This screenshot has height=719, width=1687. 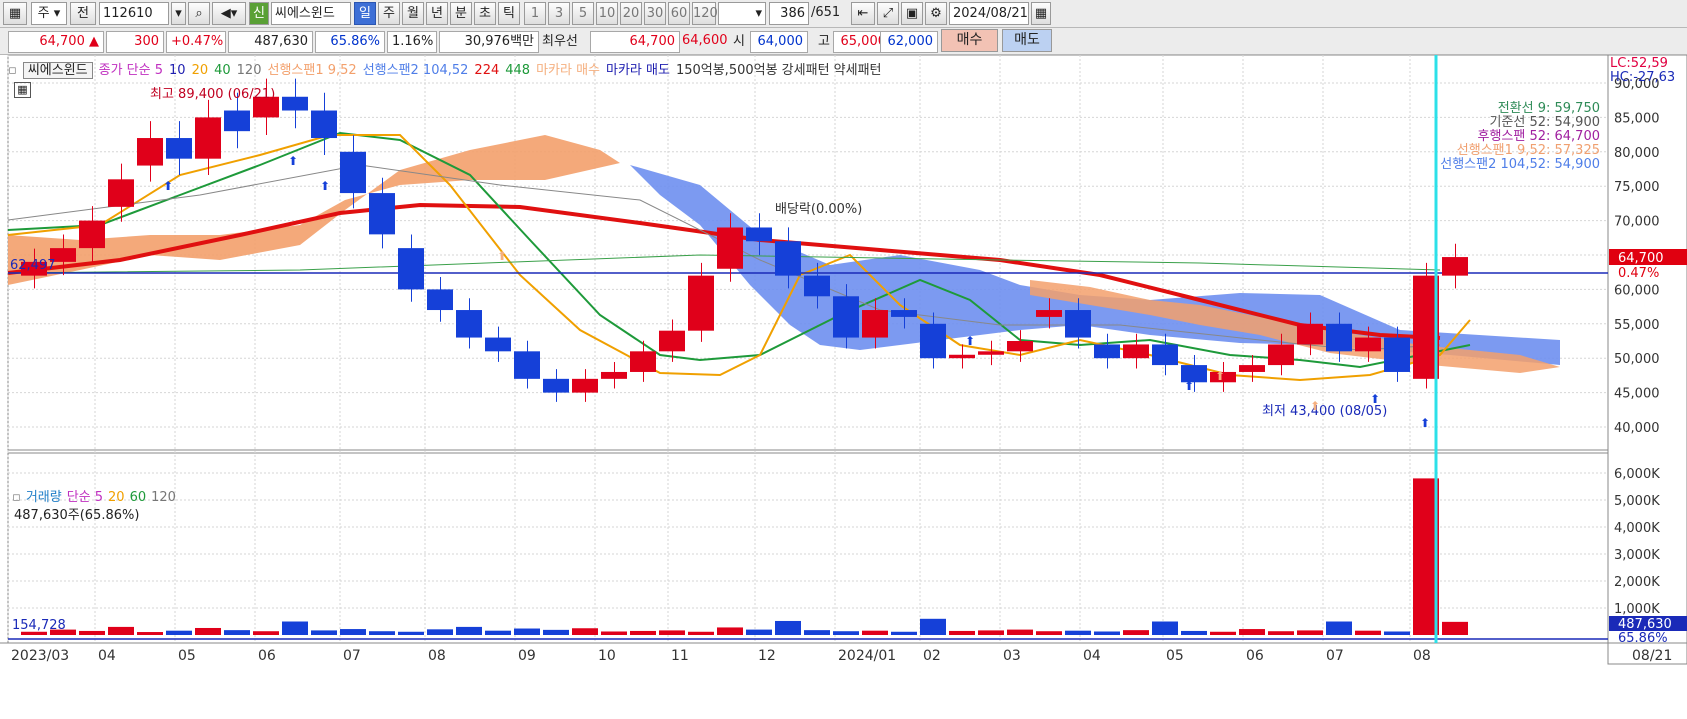 What do you see at coordinates (568, 70) in the screenshot?
I see `legend-makara-buy: 마카라 매수` at bounding box center [568, 70].